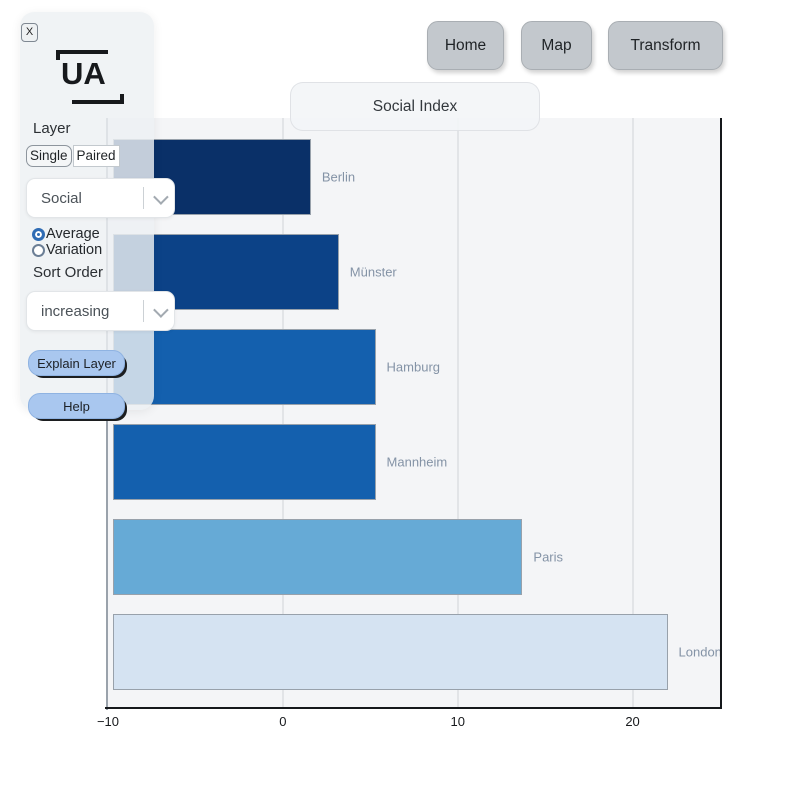 This screenshot has width=800, height=800. I want to click on x-axis-line, so click(413, 708).